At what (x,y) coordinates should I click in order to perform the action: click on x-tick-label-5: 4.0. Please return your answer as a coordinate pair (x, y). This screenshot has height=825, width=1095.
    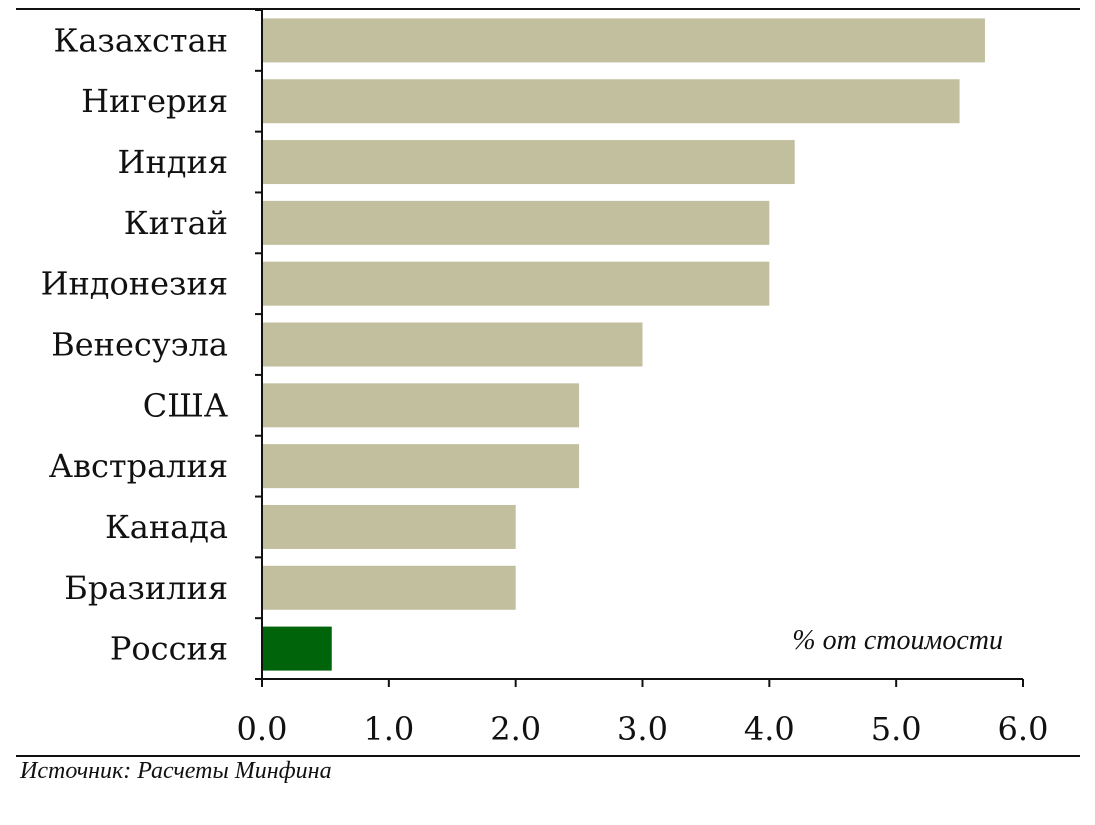
    Looking at the image, I should click on (769, 729).